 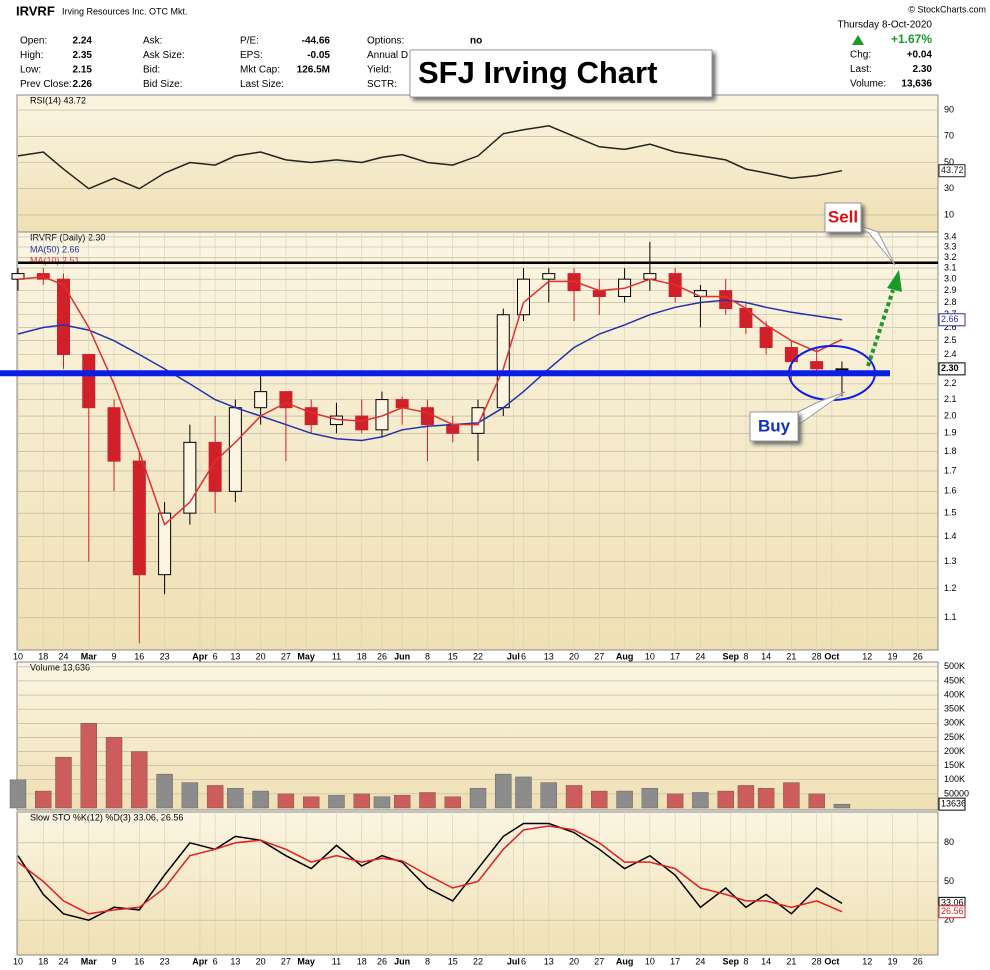 I want to click on y-tick-label: 300K, so click(x=954, y=723).